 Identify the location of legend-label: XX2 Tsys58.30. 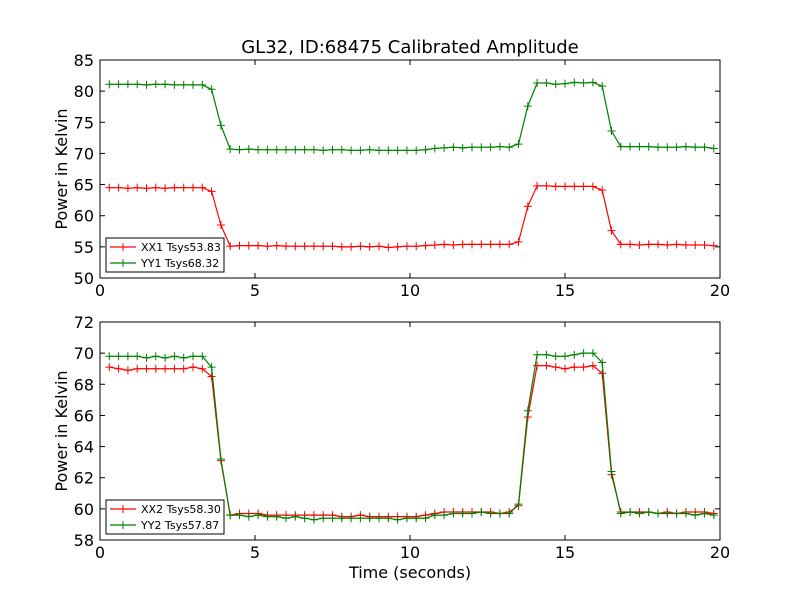
(181, 509).